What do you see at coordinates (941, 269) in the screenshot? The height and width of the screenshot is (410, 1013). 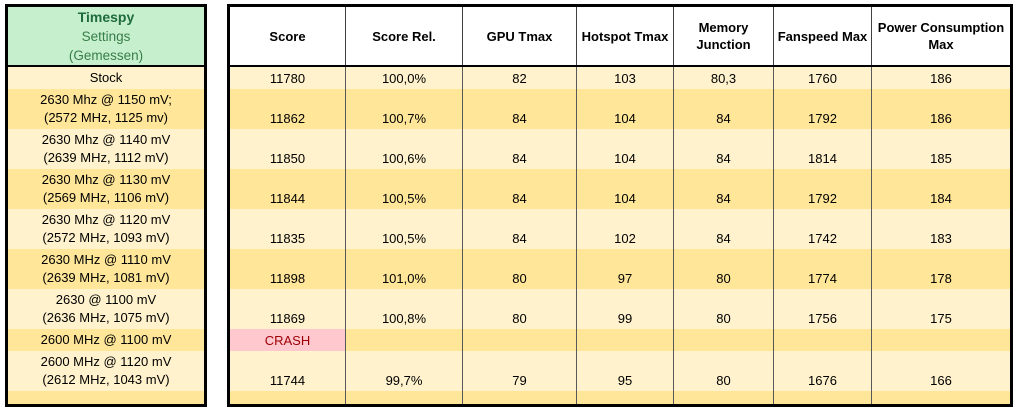 I see `value-cell: 178` at bounding box center [941, 269].